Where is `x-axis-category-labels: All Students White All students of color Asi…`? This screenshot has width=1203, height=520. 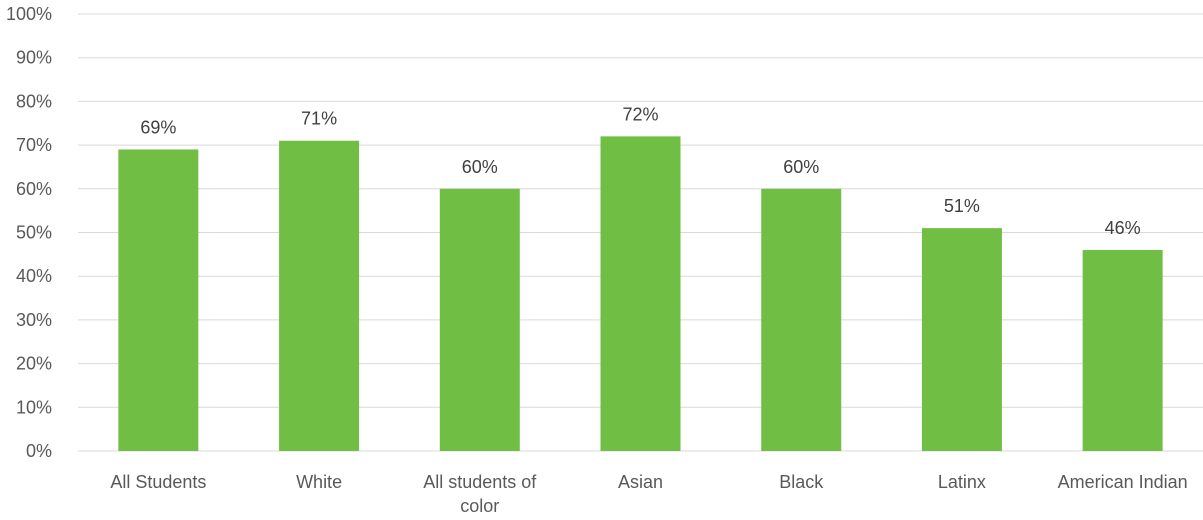
x-axis-category-labels: All Students White All students of color Asi… is located at coordinates (648, 494).